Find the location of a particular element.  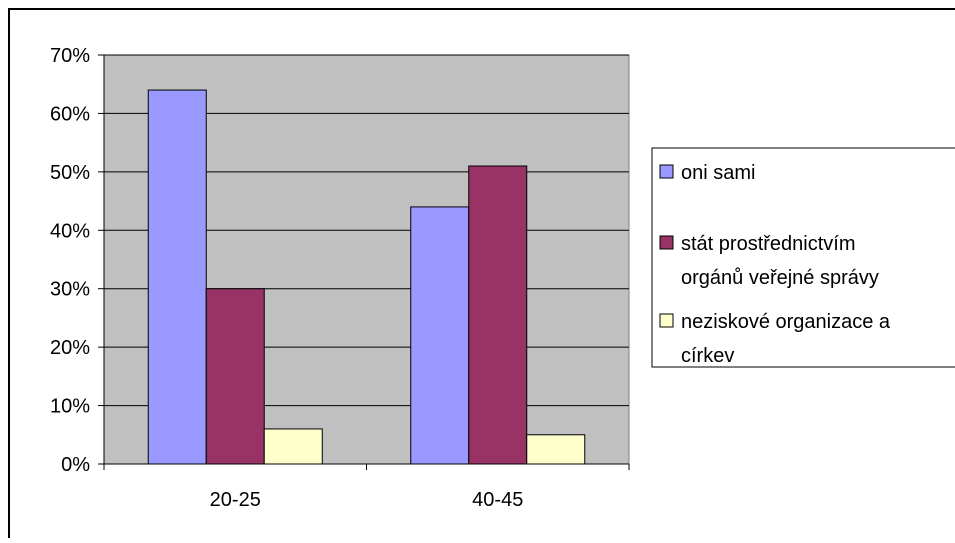

x-tick-label: 20-25 is located at coordinates (235, 500).